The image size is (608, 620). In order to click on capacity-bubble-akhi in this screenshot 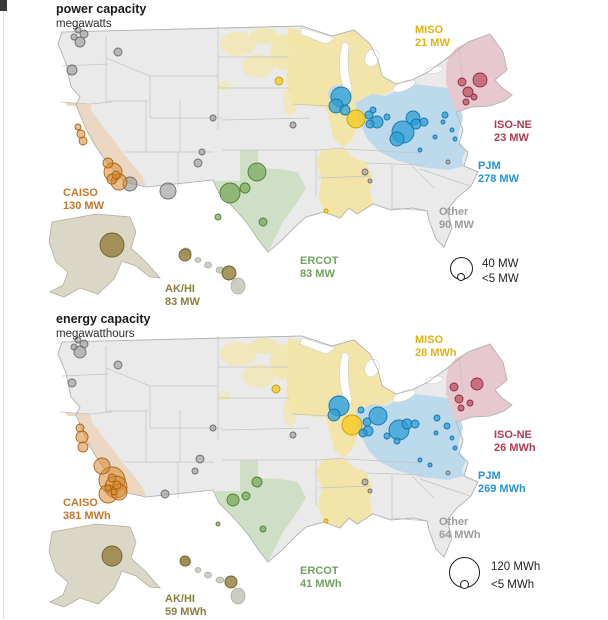, I will do `click(185, 561)`.